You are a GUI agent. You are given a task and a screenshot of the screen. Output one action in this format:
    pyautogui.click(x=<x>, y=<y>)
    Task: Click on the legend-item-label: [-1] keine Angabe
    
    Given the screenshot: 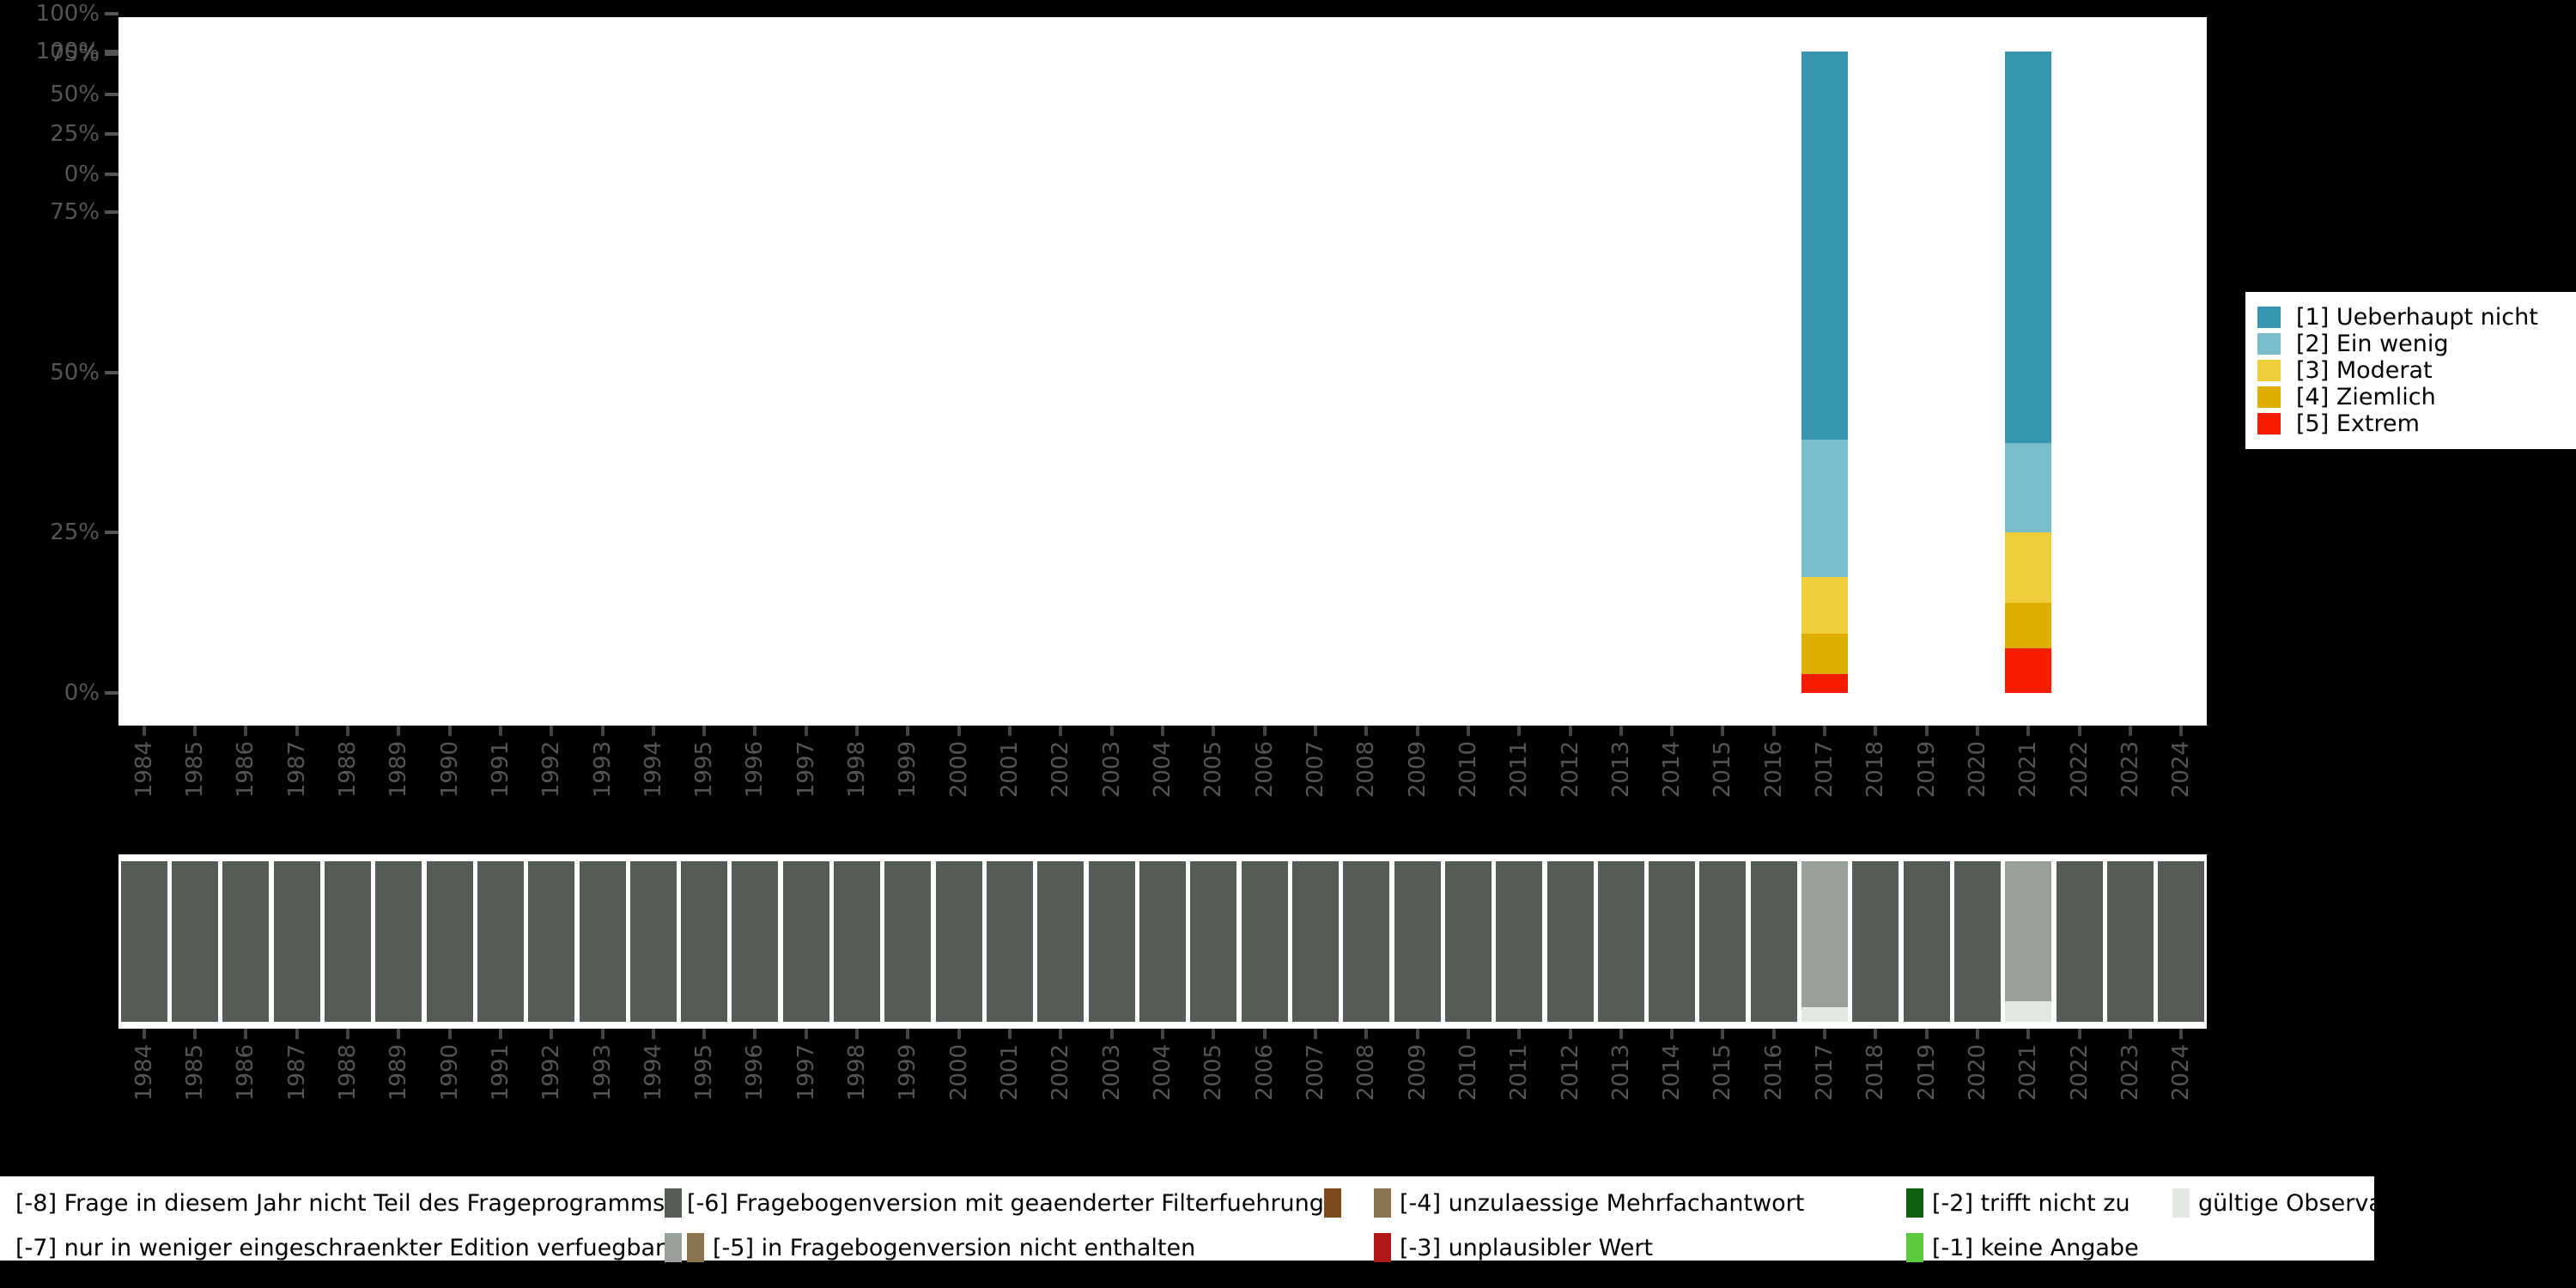 What is the action you would take?
    pyautogui.click(x=2035, y=1247)
    